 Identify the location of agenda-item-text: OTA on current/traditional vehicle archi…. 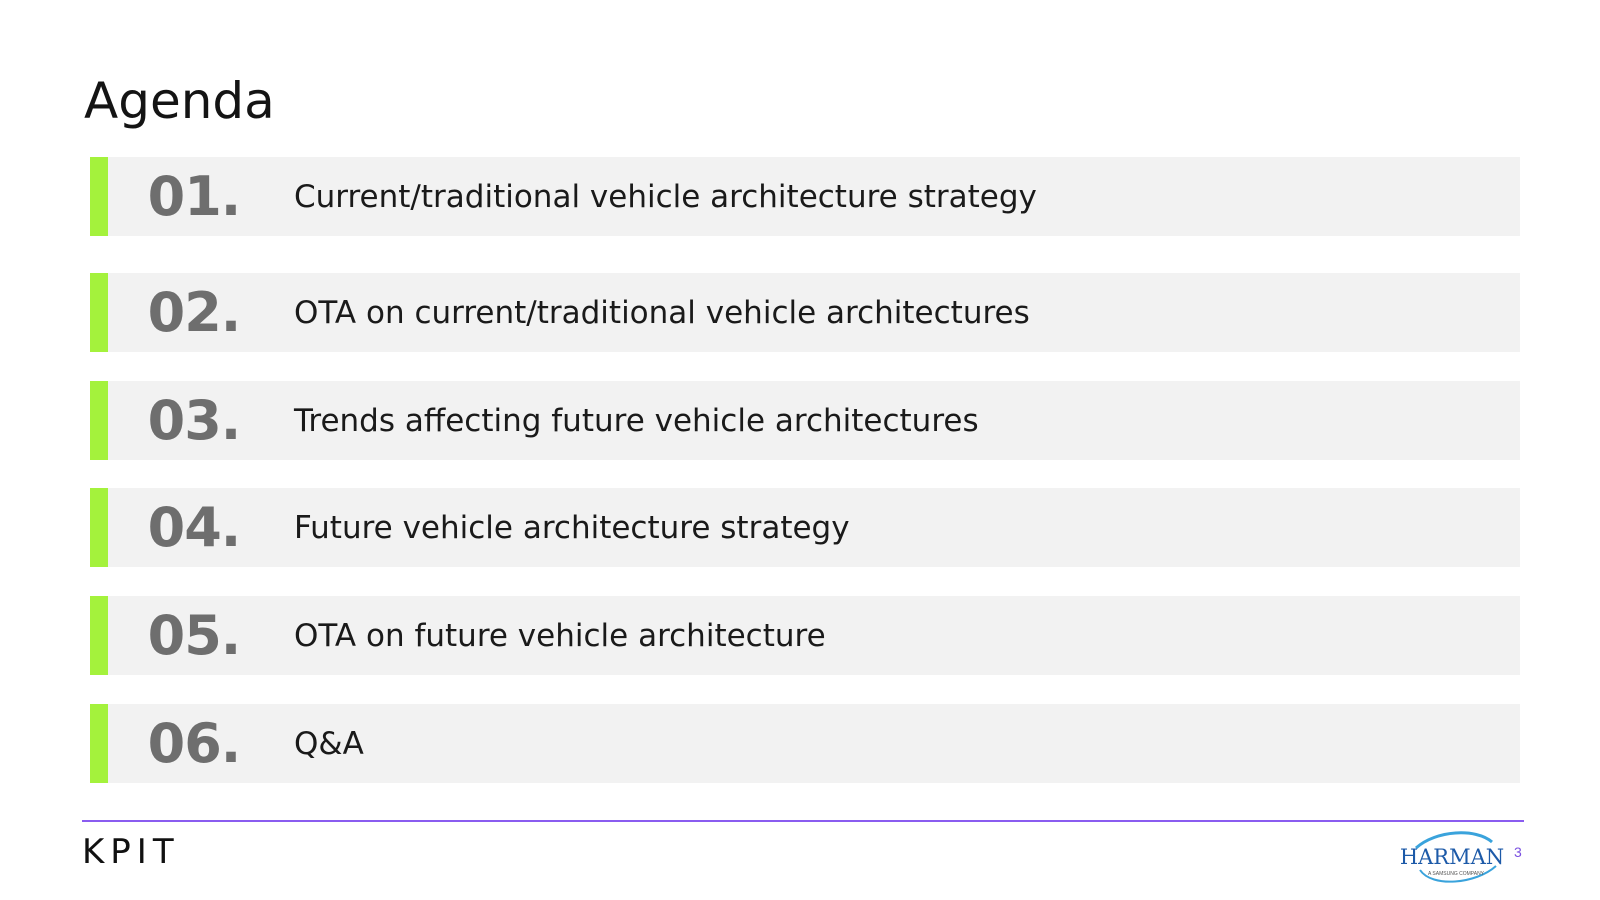
(662, 312).